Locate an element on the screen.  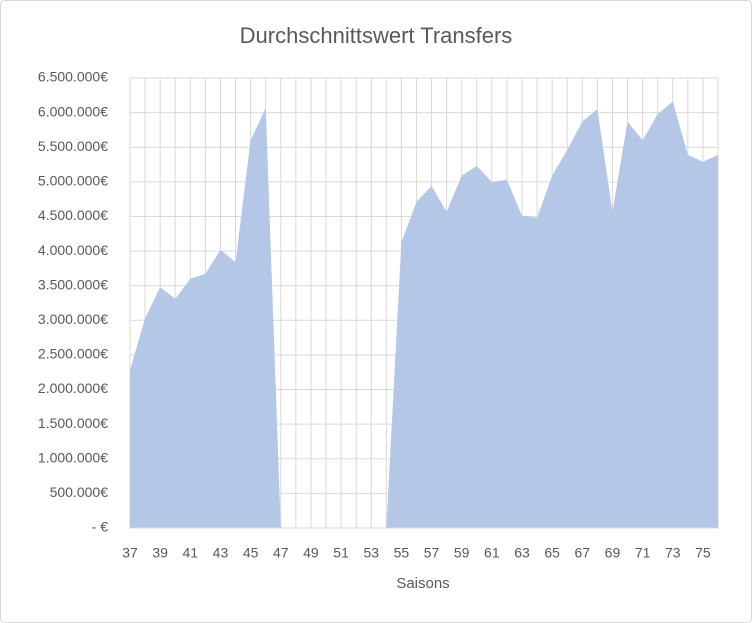
x-tick-label: 67 is located at coordinates (583, 553).